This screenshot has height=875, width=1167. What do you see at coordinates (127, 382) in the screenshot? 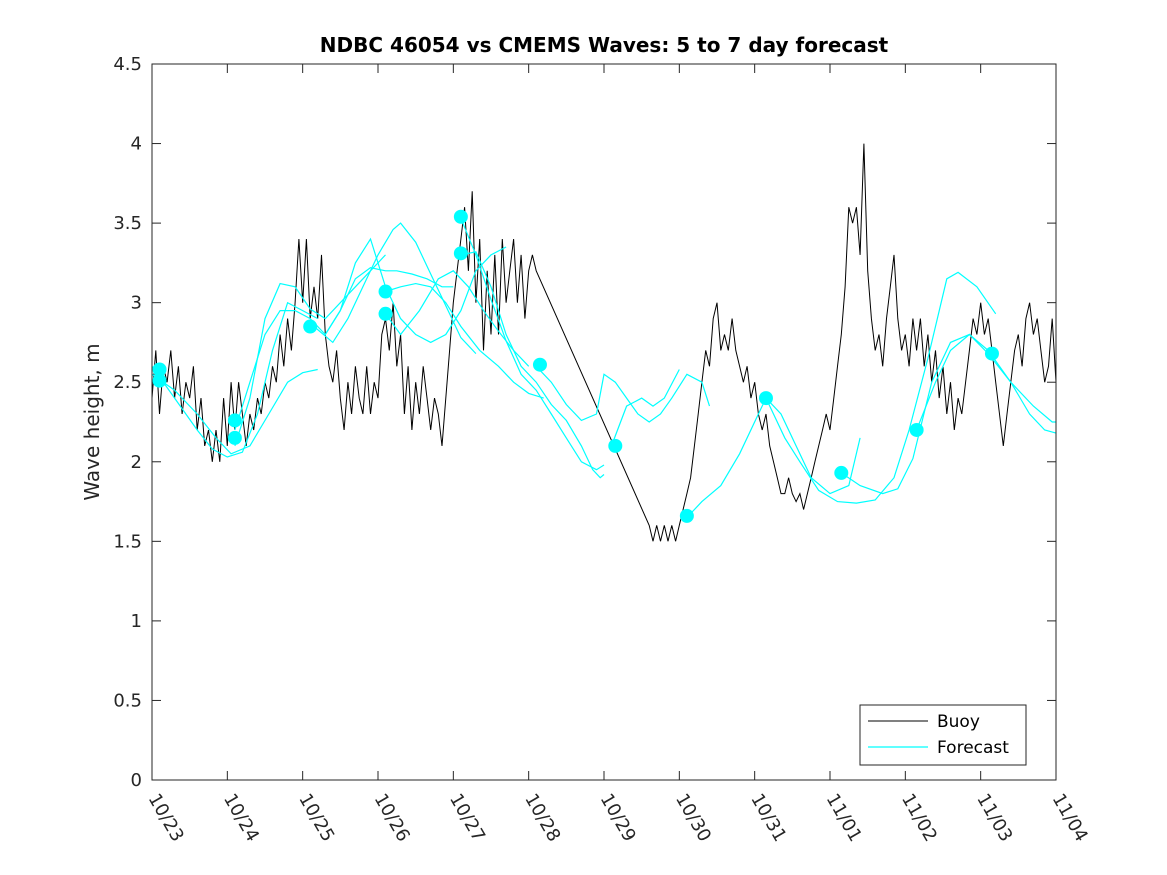
I see `y-tick-label: 2.5` at bounding box center [127, 382].